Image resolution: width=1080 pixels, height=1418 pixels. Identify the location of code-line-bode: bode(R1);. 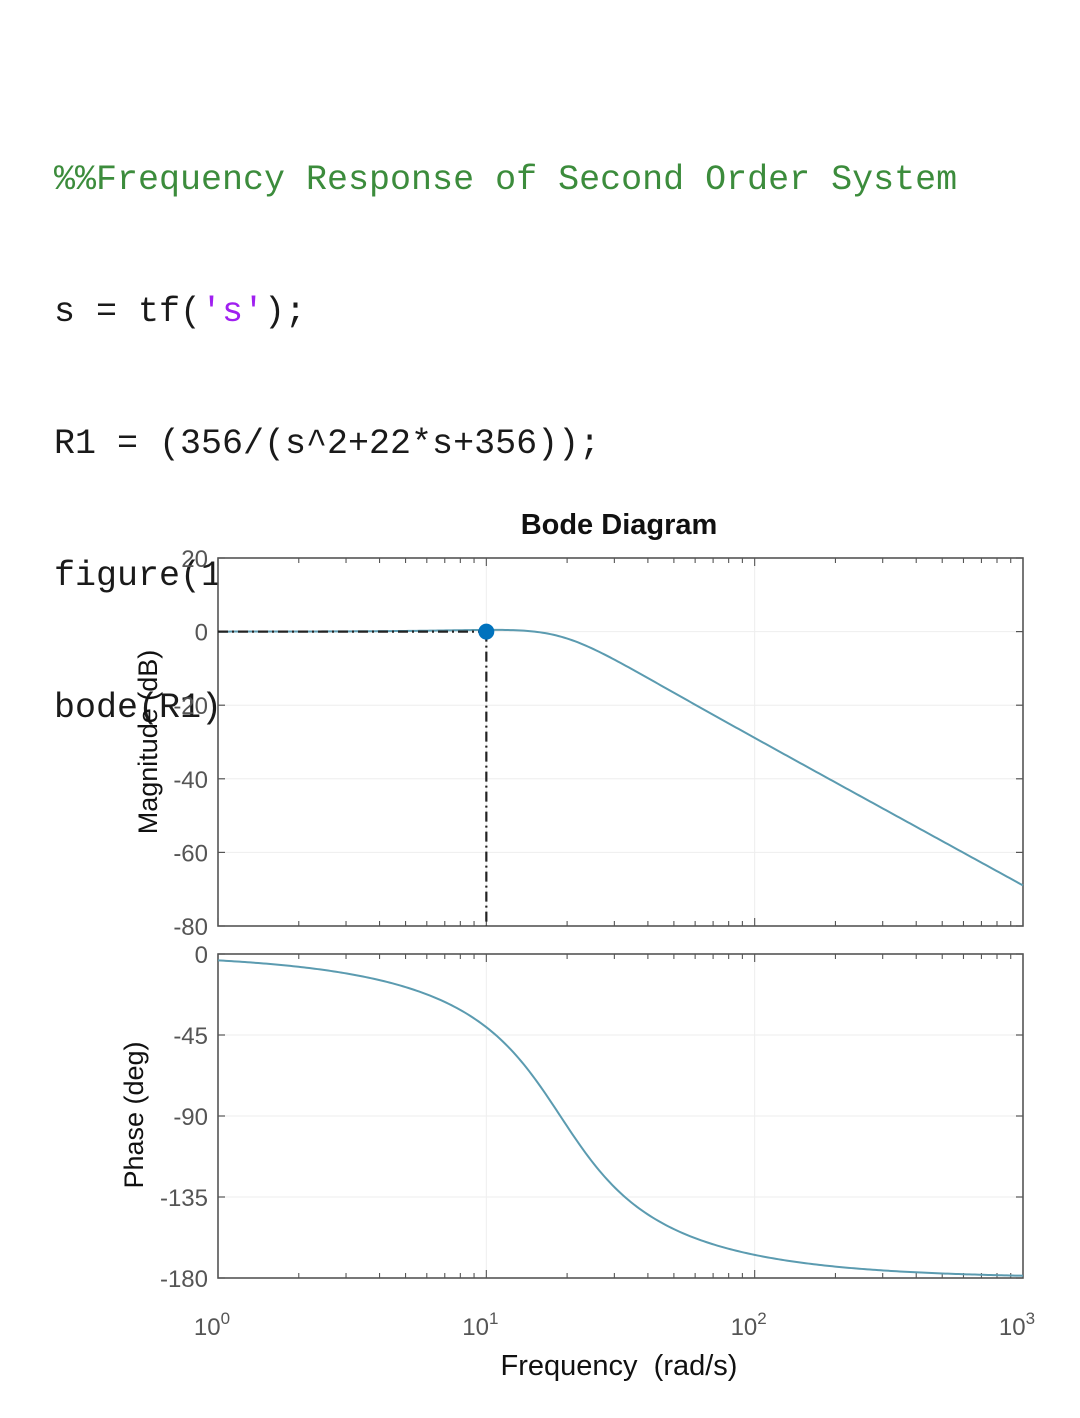
(149, 708).